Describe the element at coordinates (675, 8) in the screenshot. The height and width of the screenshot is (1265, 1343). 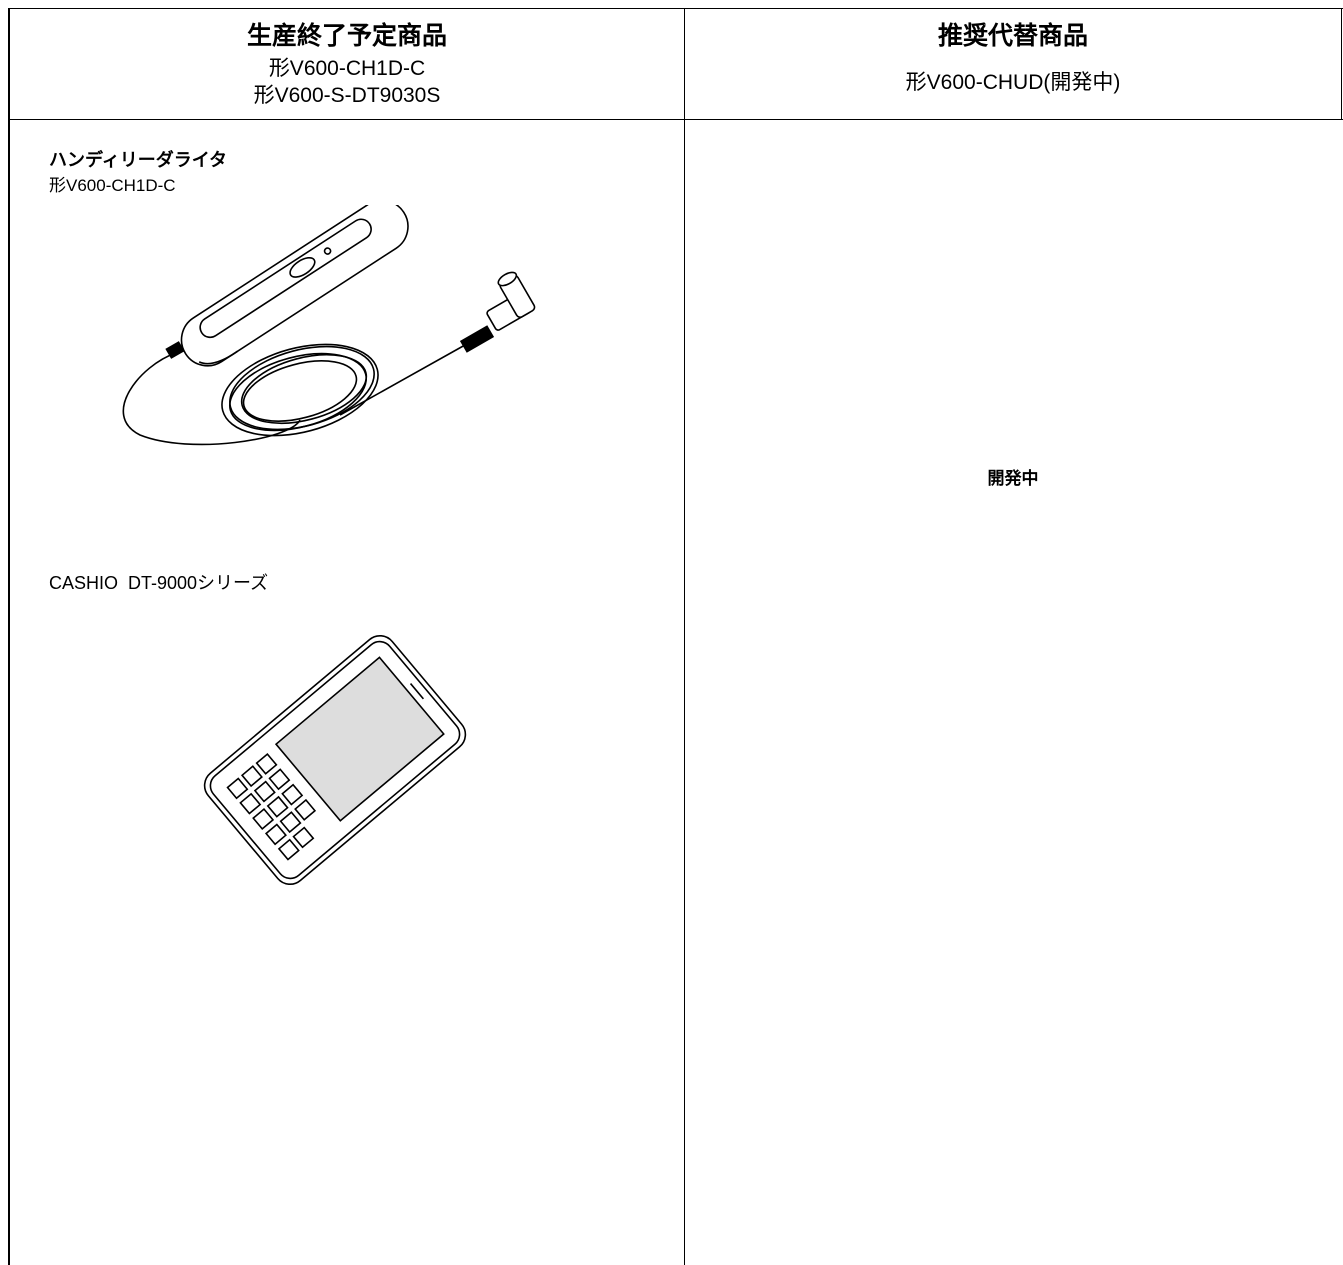
I see `border-top` at that location.